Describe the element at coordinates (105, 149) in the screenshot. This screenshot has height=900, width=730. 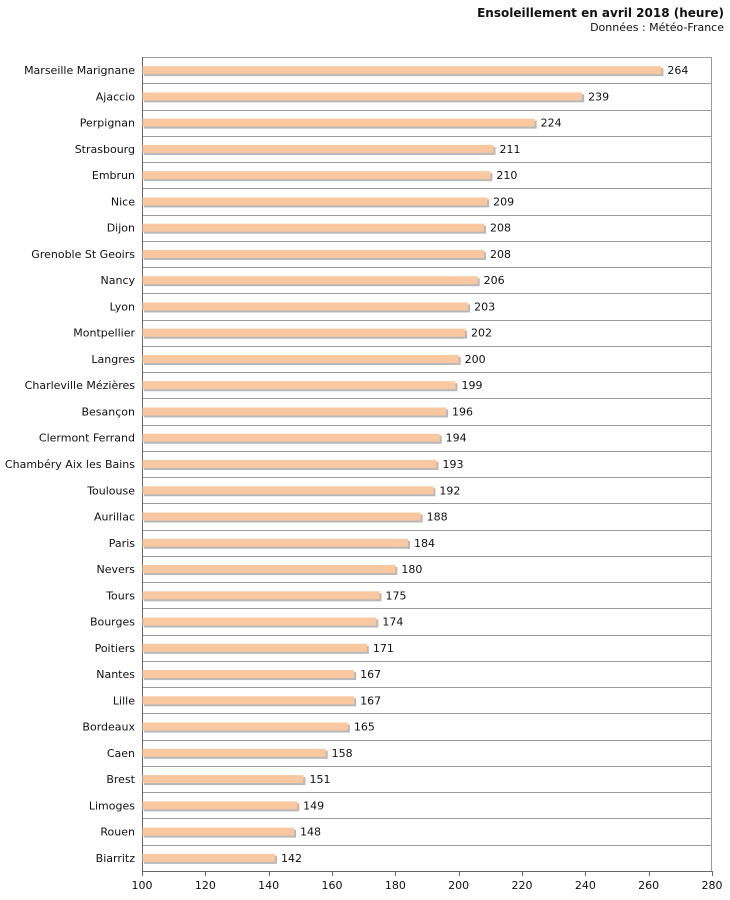
I see `category-label: Strasbourg` at that location.